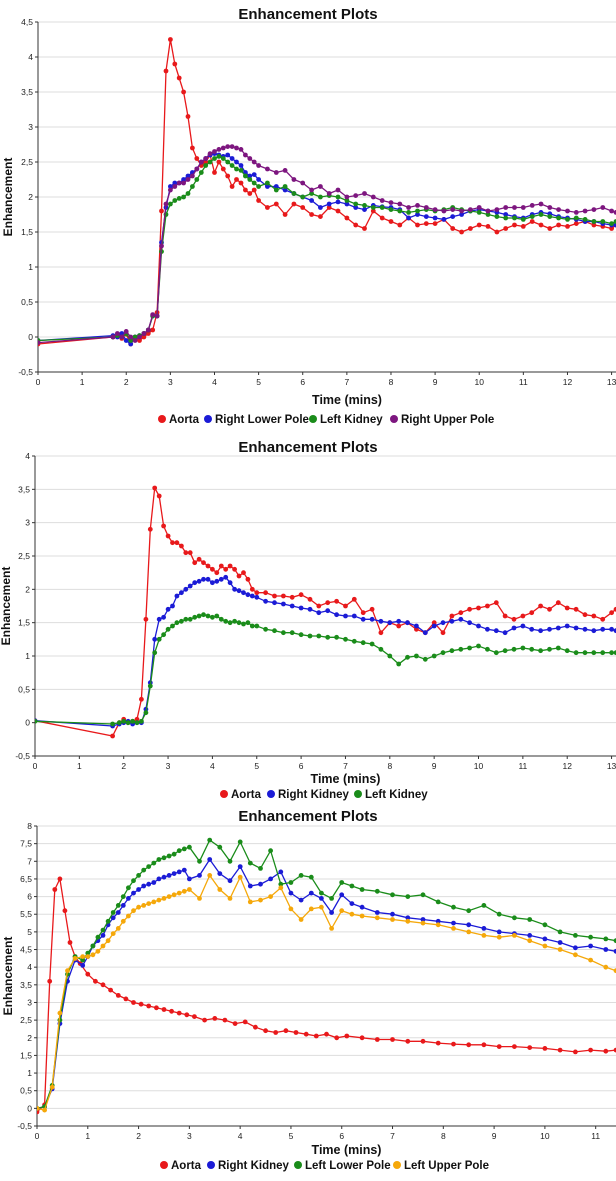 The height and width of the screenshot is (1181, 616). I want to click on legend-label: Left Kidney, so click(396, 795).